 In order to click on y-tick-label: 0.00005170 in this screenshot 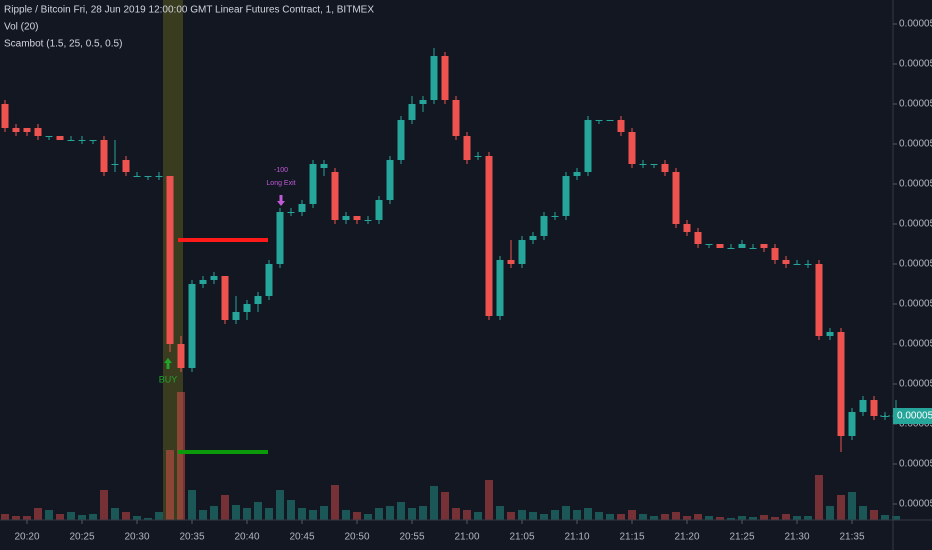, I will do `click(915, 504)`.